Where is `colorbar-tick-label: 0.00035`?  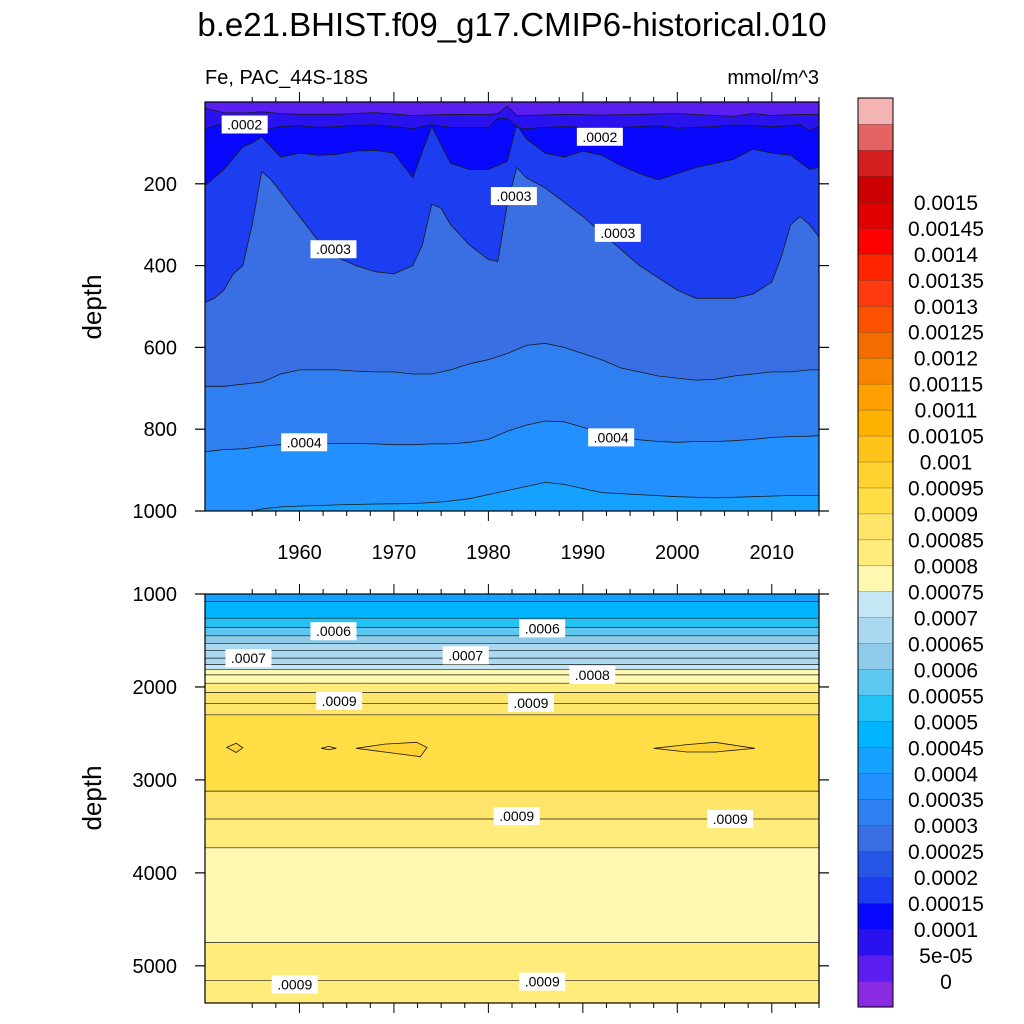
colorbar-tick-label: 0.00035 is located at coordinates (946, 800).